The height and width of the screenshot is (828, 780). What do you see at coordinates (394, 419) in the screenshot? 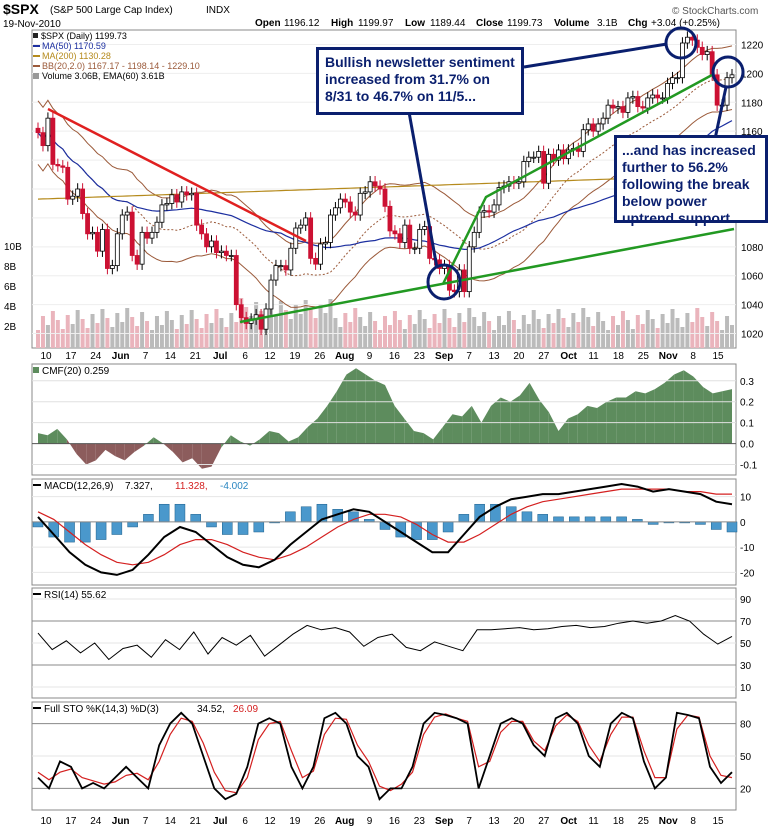
I see `cmf-panel: -0.1 0.0 0.1 0.2 0.3` at bounding box center [394, 419].